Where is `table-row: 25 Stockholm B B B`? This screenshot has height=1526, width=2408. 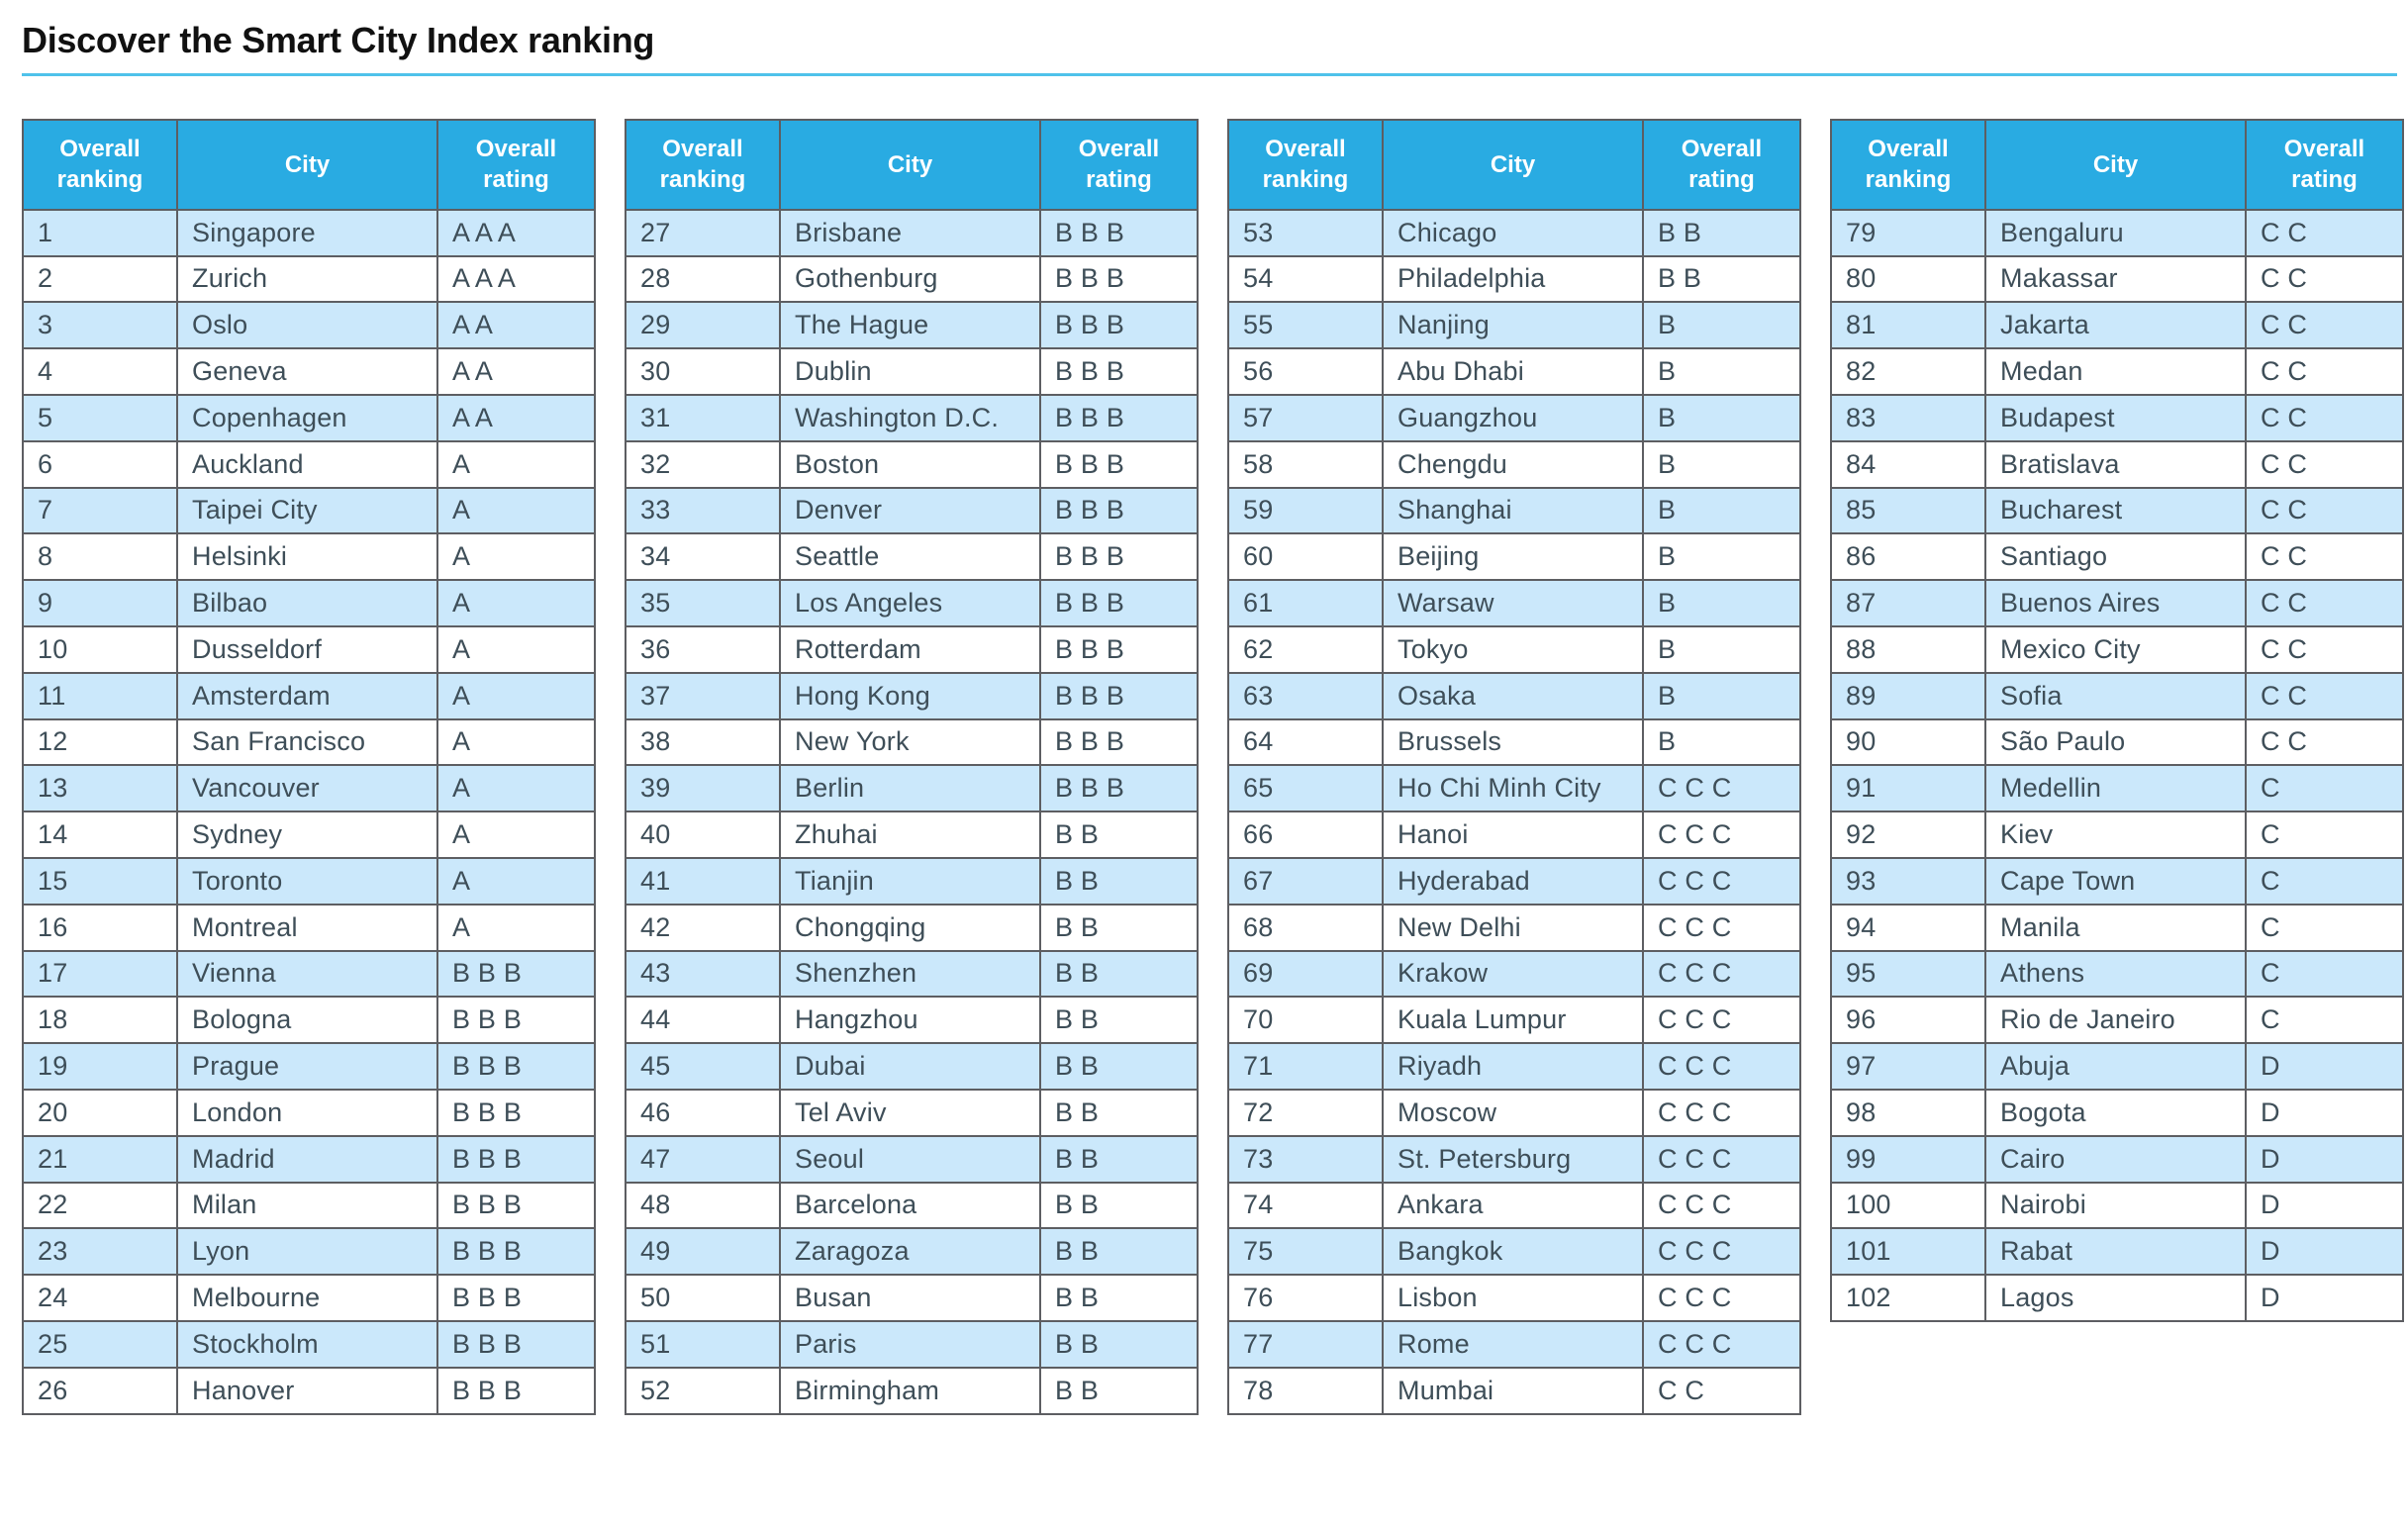 table-row: 25 Stockholm B B B is located at coordinates (309, 1344).